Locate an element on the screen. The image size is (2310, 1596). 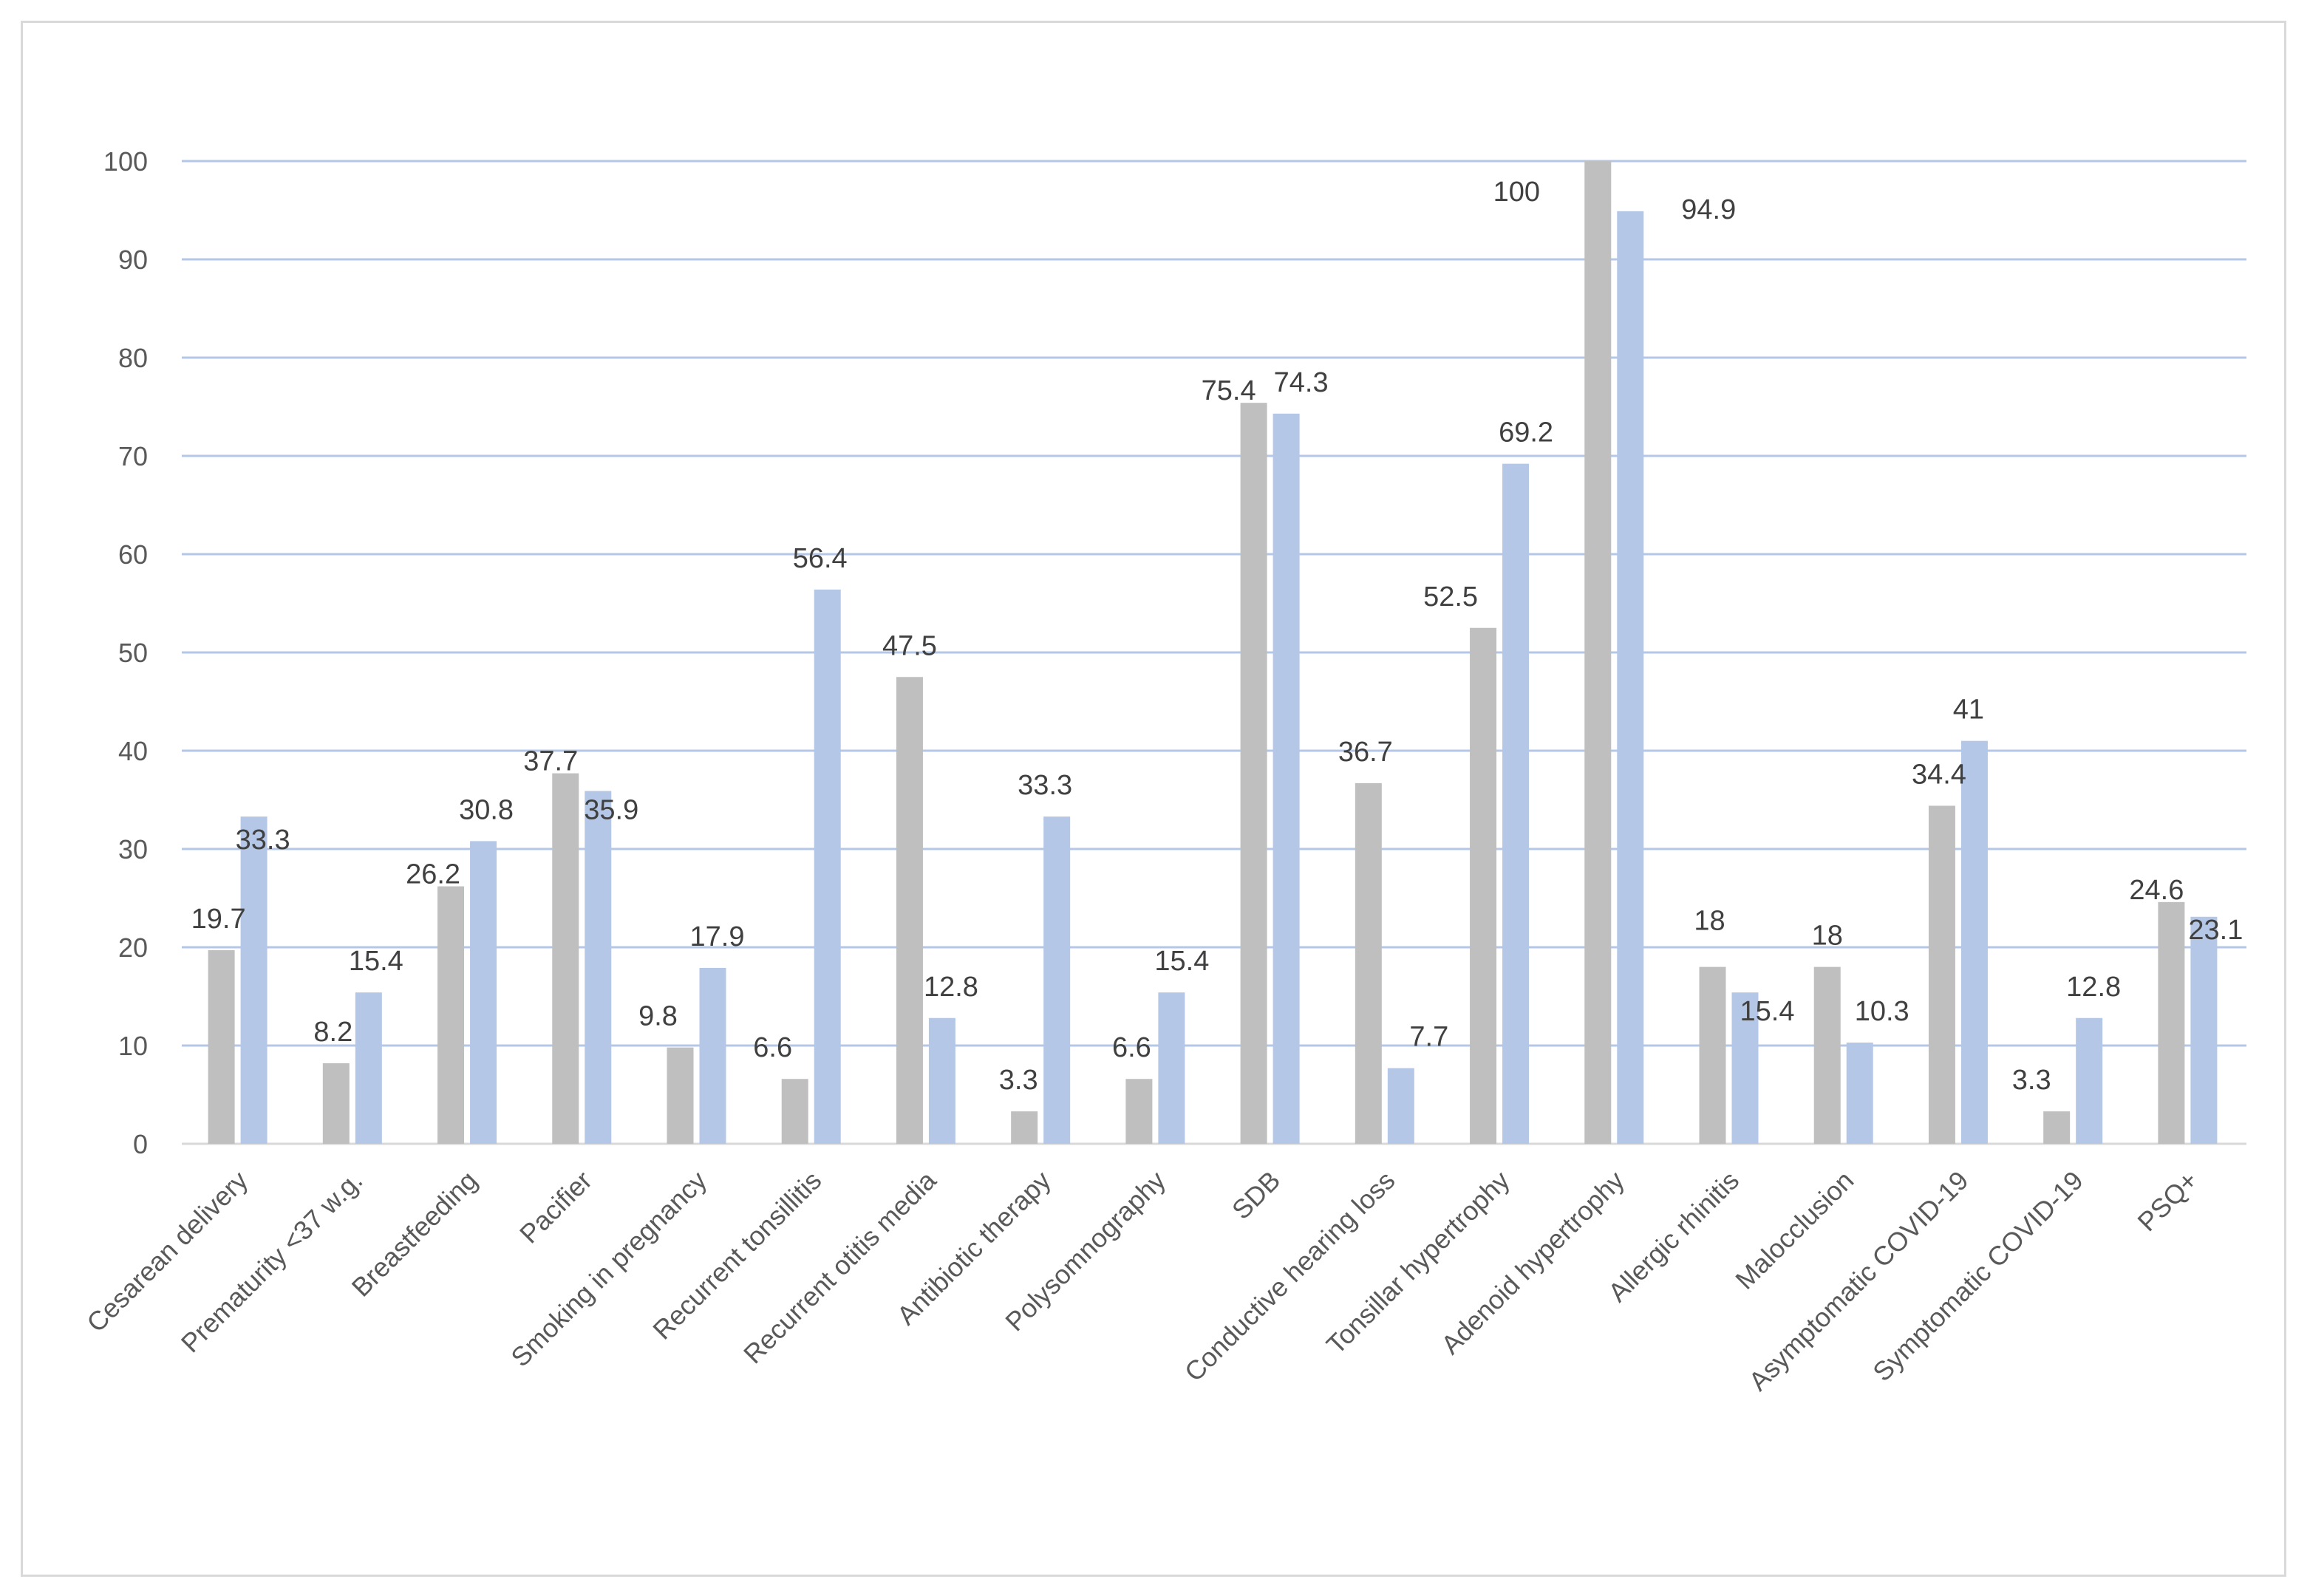
data-label: 7.7 is located at coordinates (1428, 1037).